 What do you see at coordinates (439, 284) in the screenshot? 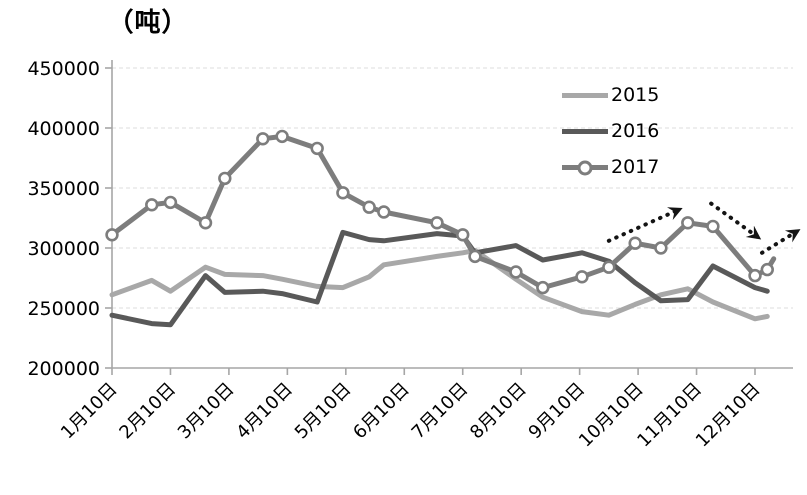
I see `series-line-2015` at bounding box center [439, 284].